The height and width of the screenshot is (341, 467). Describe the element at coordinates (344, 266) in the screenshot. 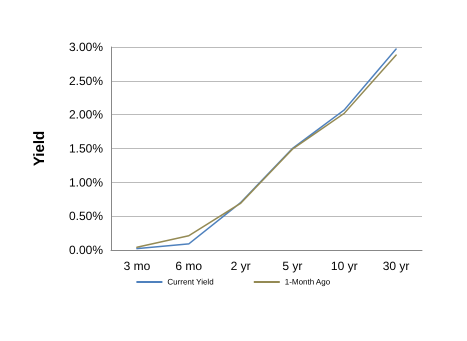

I see `x-tick-label: 10 yr` at that location.